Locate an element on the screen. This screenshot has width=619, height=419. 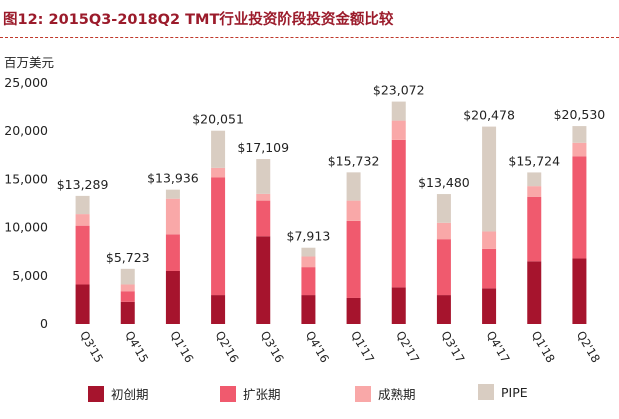
title-divider is located at coordinates (309, 37).